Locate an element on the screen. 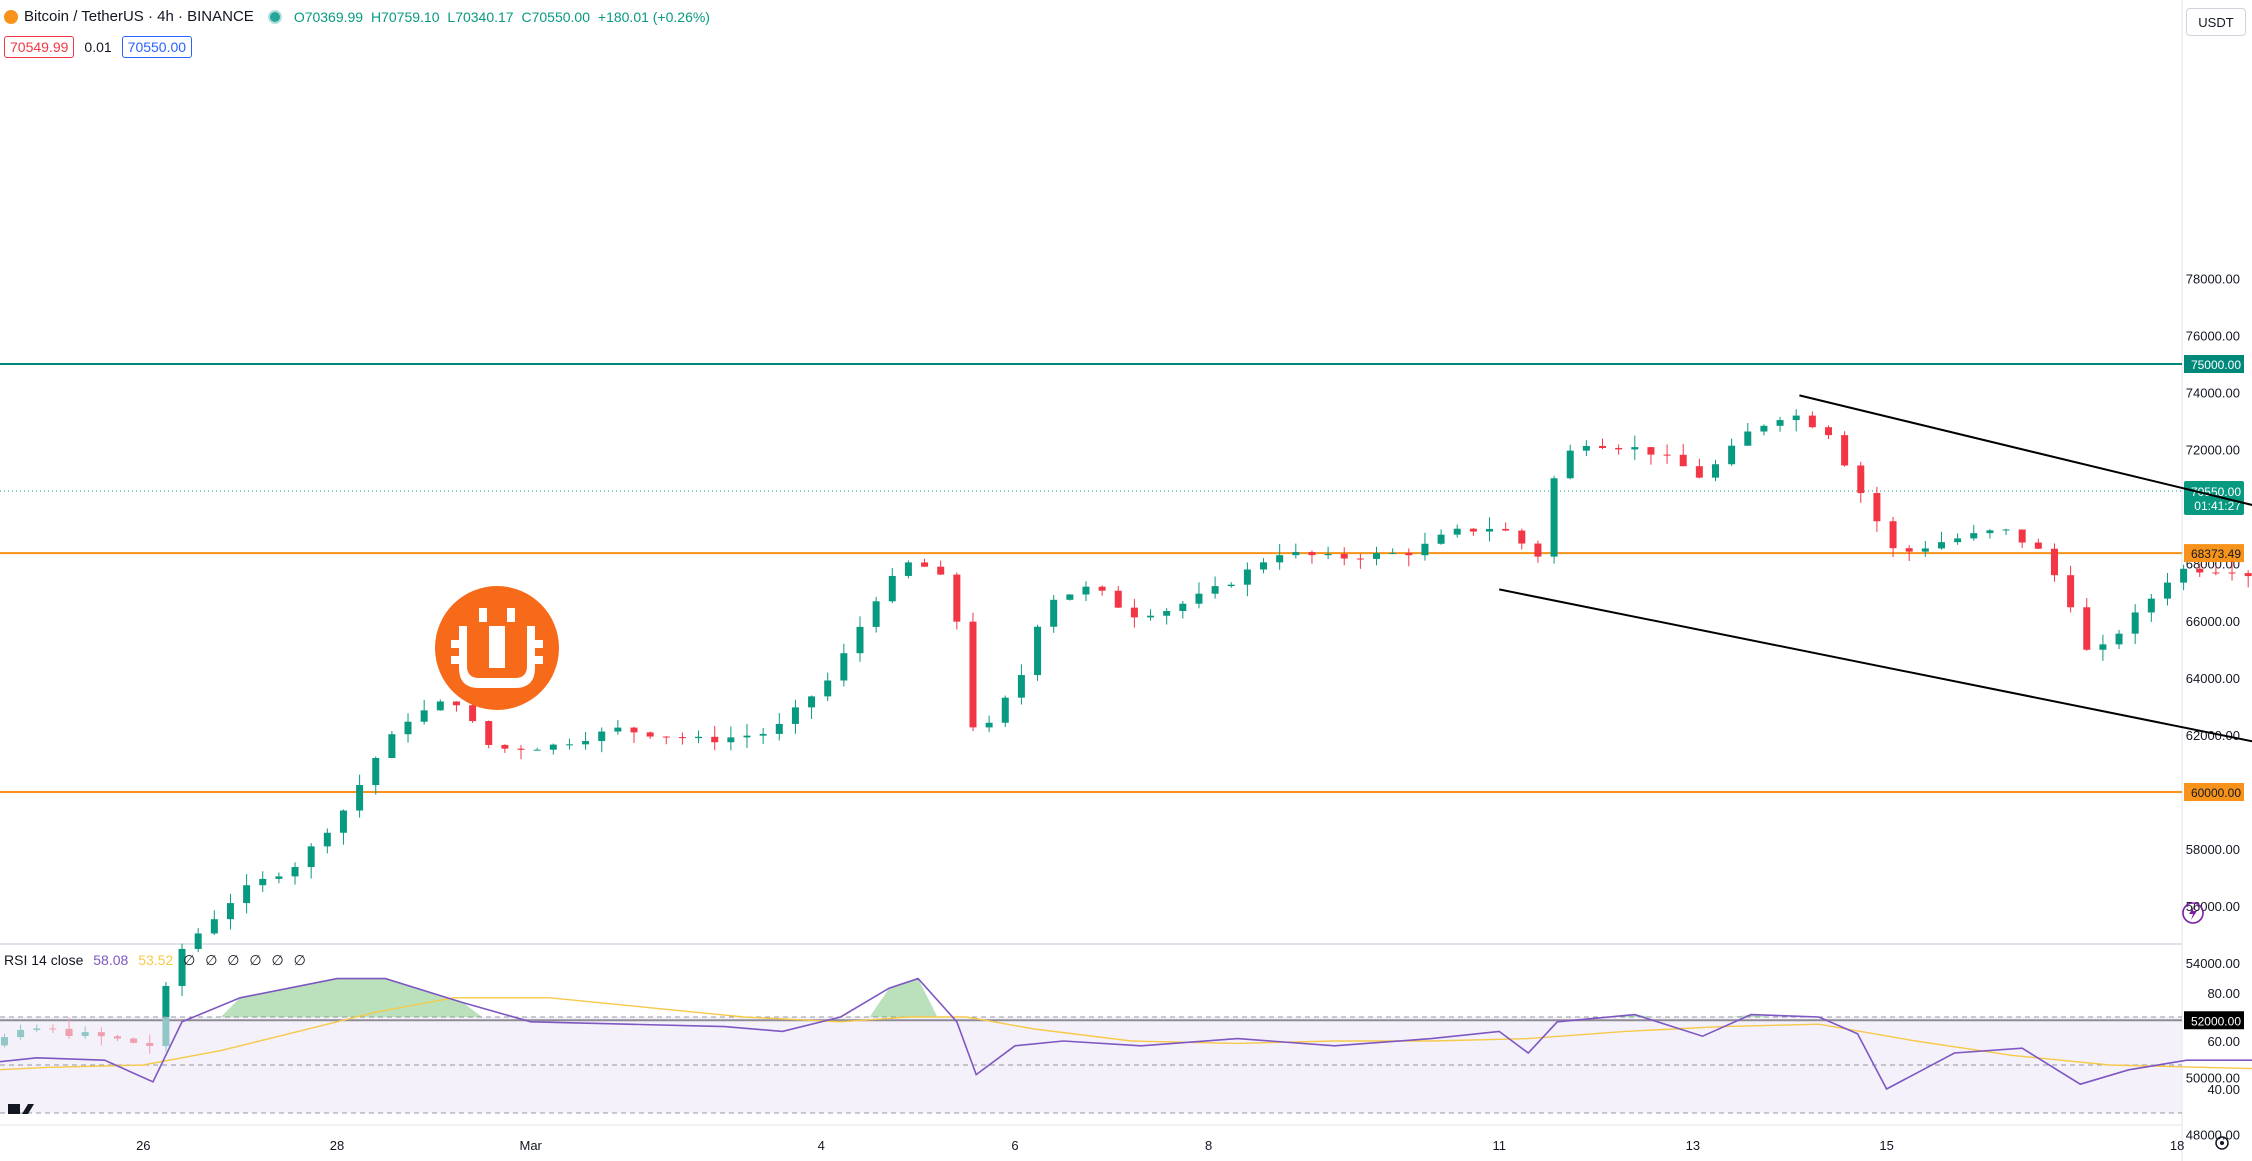 This screenshot has height=1161, width=2252. settings-icon is located at coordinates (2222, 1143).